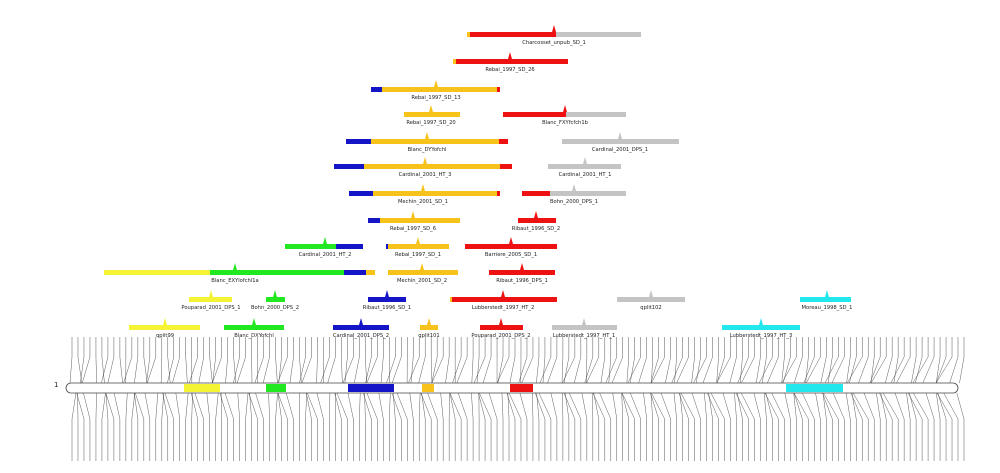 This screenshot has height=473, width=1000. What do you see at coordinates (275, 308) in the screenshot?
I see `qtl-label: Bohn_2000_DPS_2` at bounding box center [275, 308].